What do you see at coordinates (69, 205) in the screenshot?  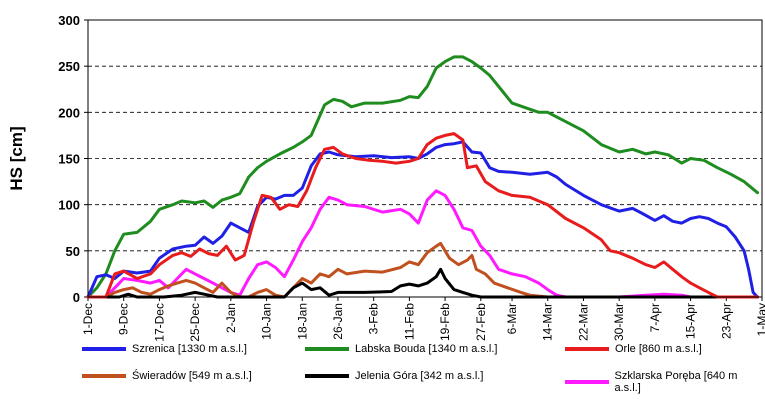 I see `y-tick-label: 100` at bounding box center [69, 205].